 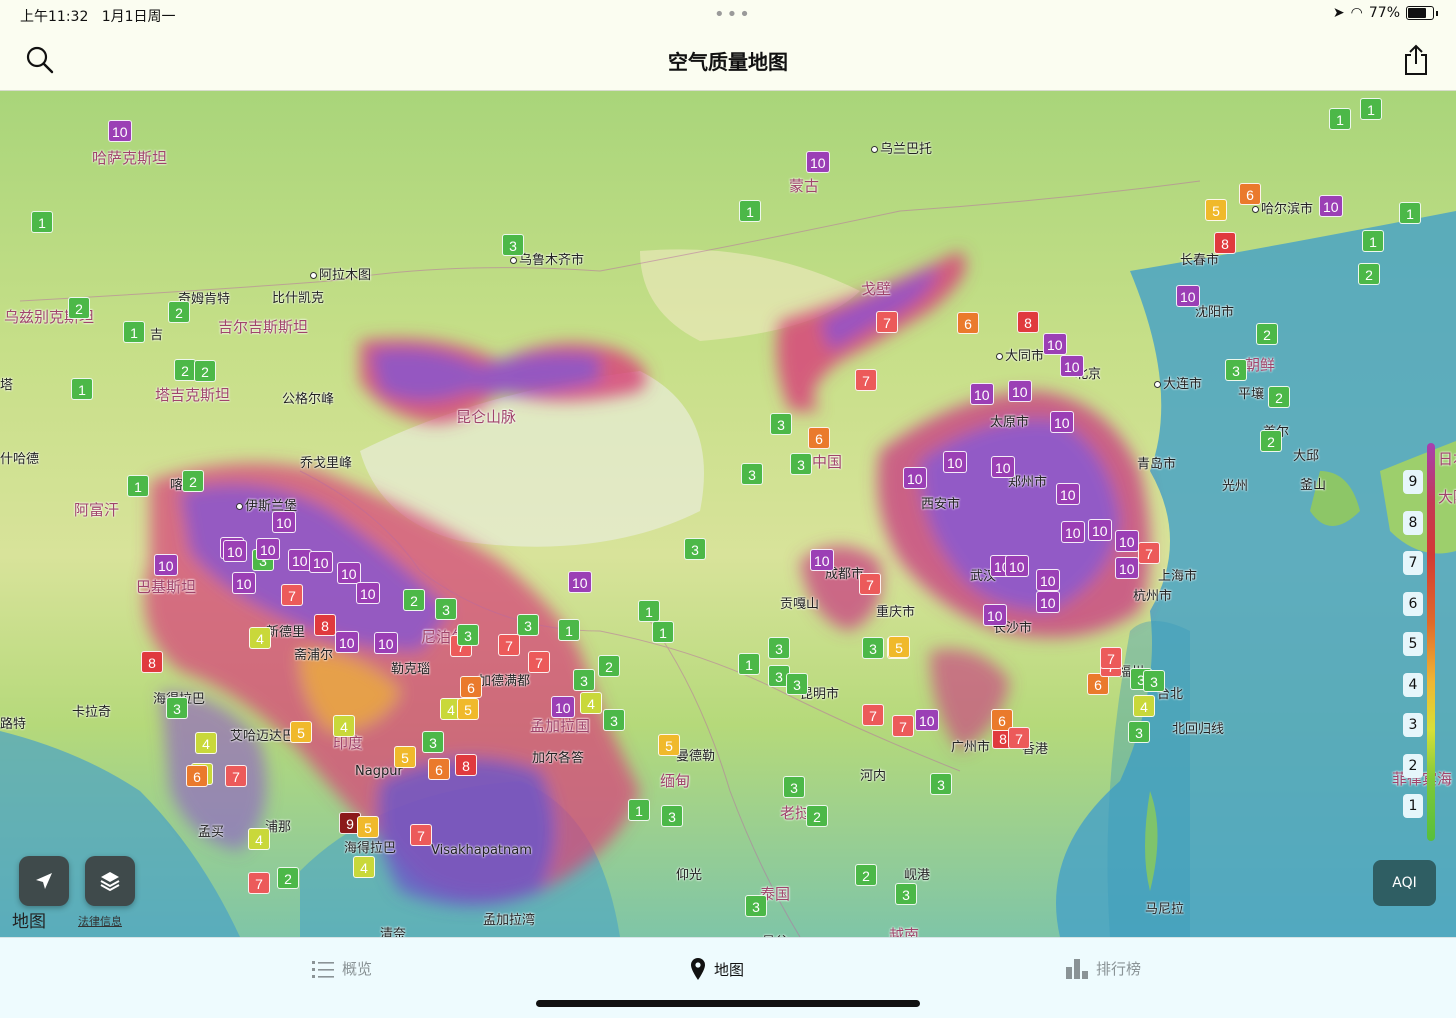 I want to click on tab-overview: 概览, so click(x=342, y=968).